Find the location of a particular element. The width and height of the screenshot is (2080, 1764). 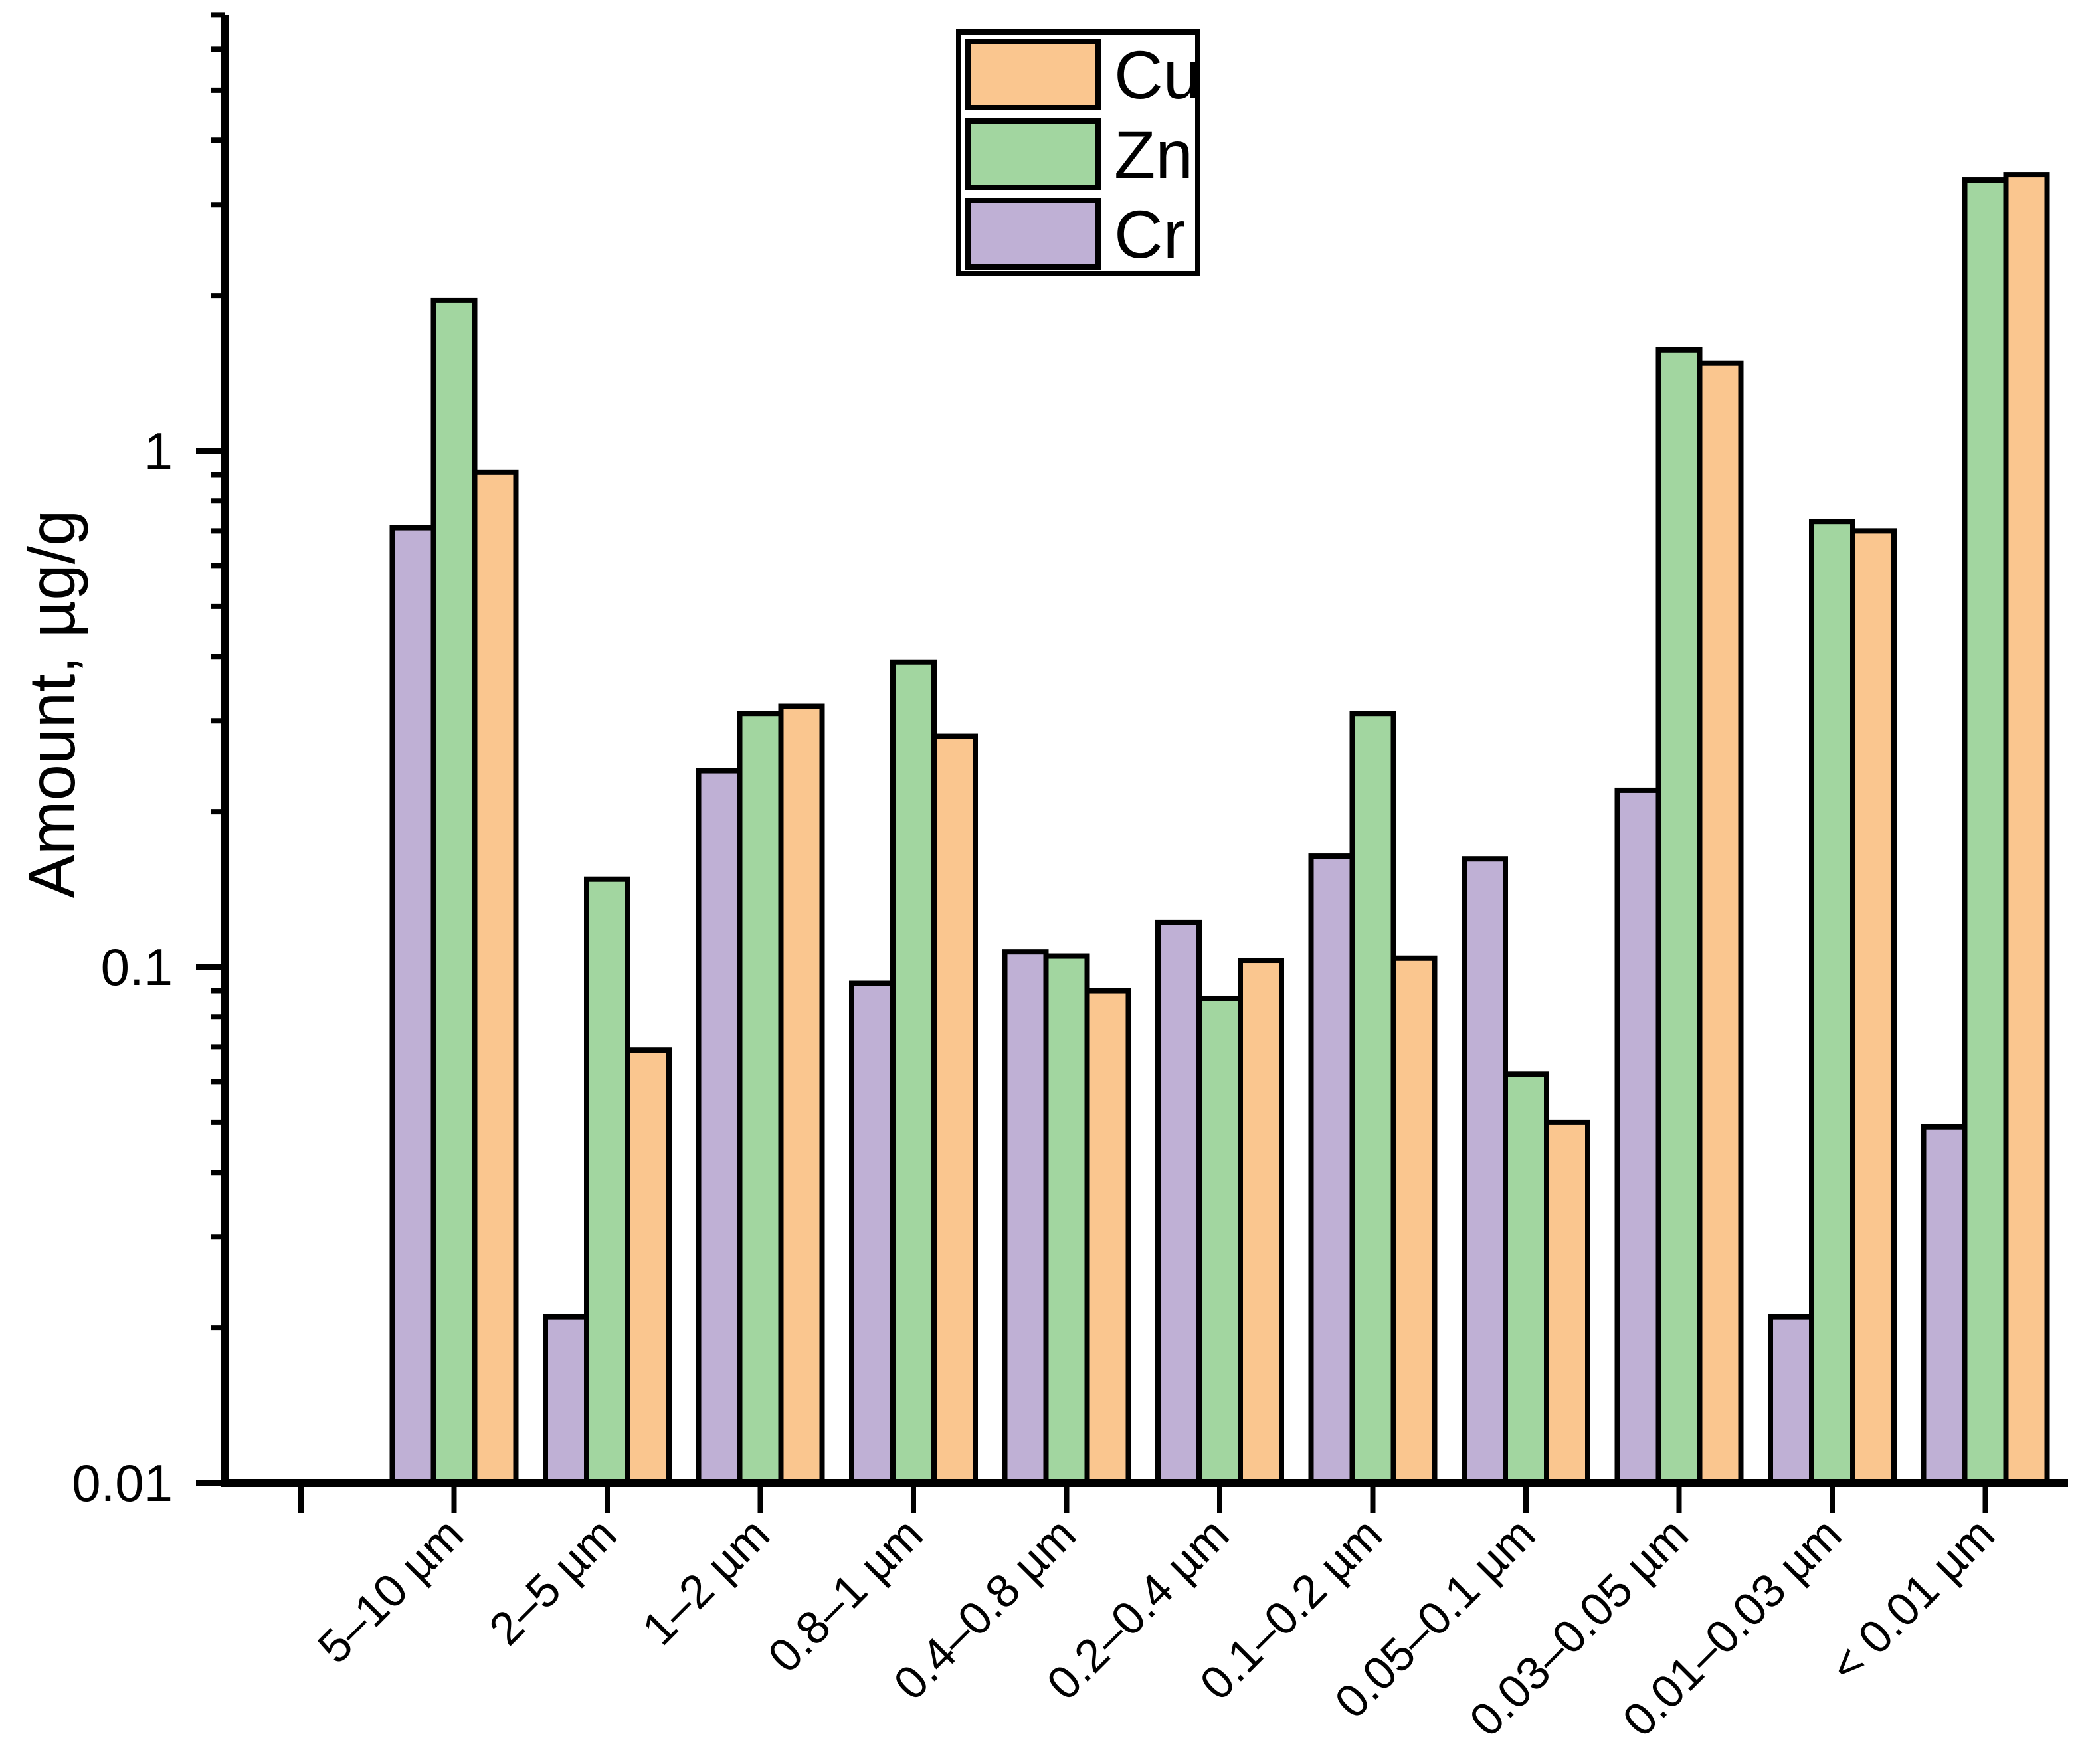

y-axis-title: Amount, µg/g is located at coordinates (51, 705).